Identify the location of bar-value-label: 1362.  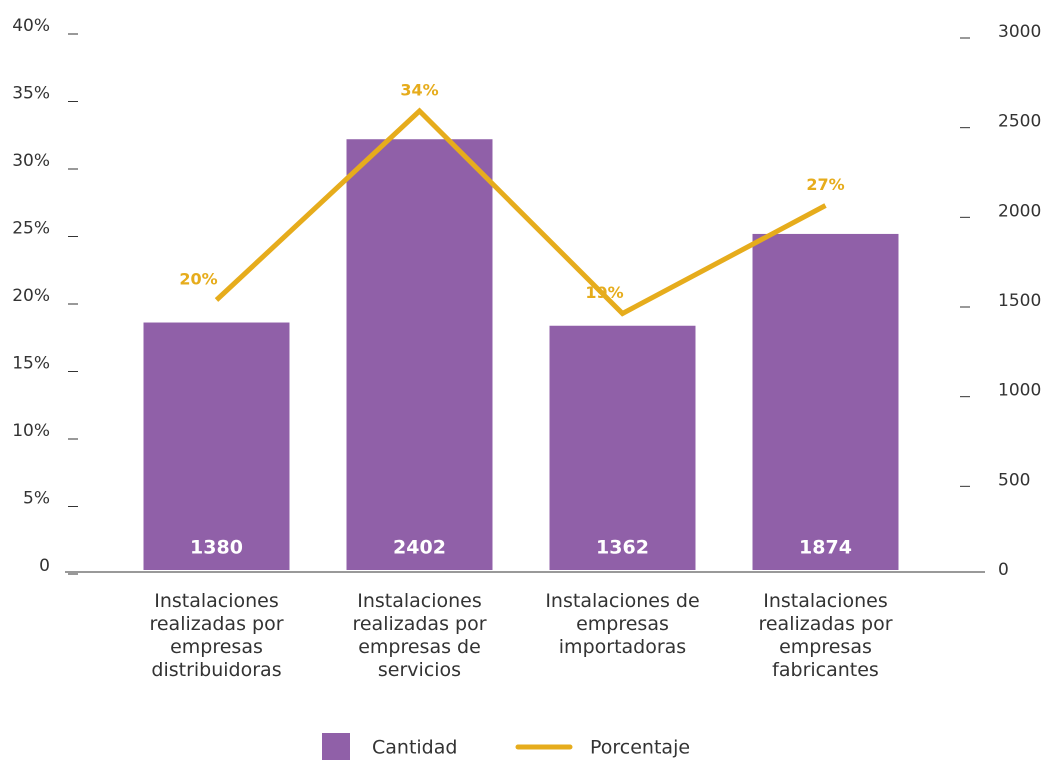
(622, 548).